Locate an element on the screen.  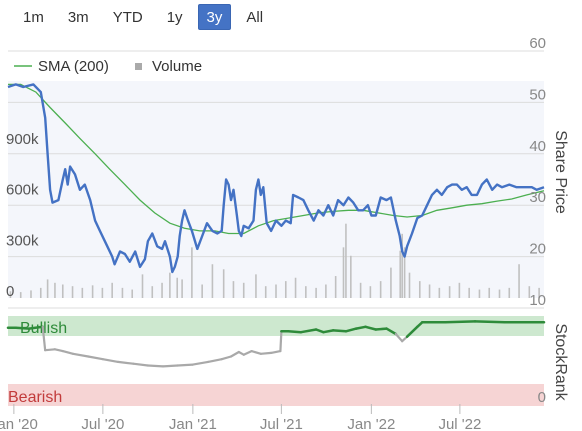
range-button-ytd: YTD is located at coordinates (127, 17).